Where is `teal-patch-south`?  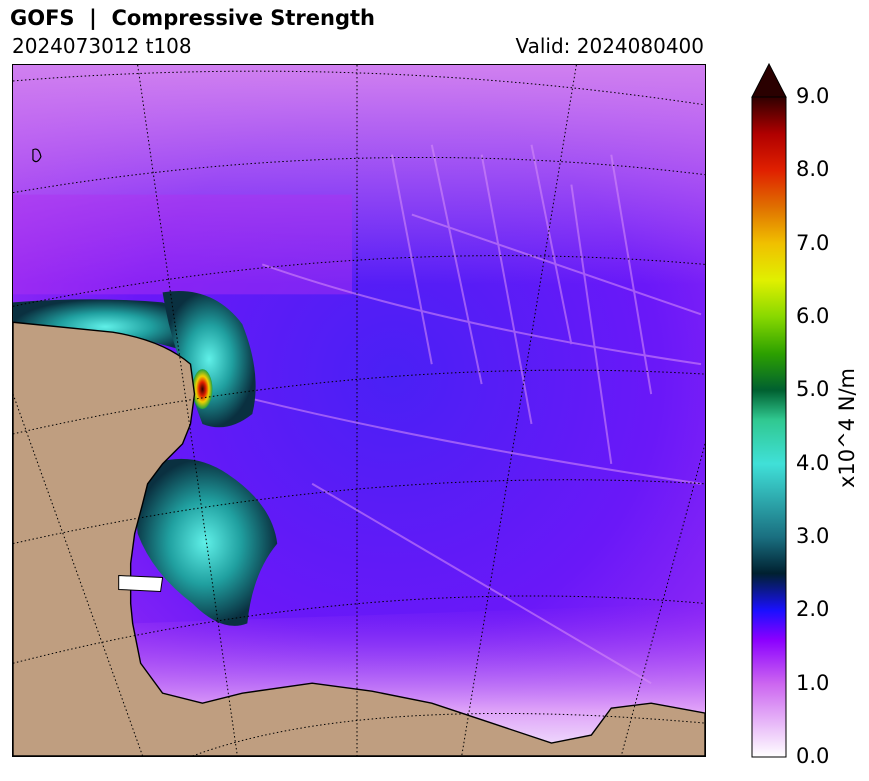
teal-patch-south is located at coordinates (205, 542).